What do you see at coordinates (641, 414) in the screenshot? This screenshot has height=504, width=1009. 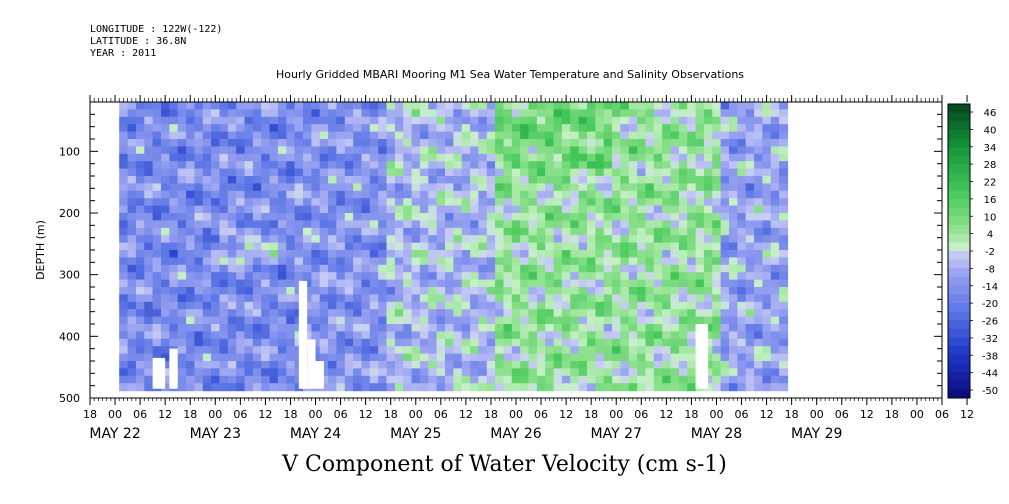 I see `hour-tick-label: 06` at bounding box center [641, 414].